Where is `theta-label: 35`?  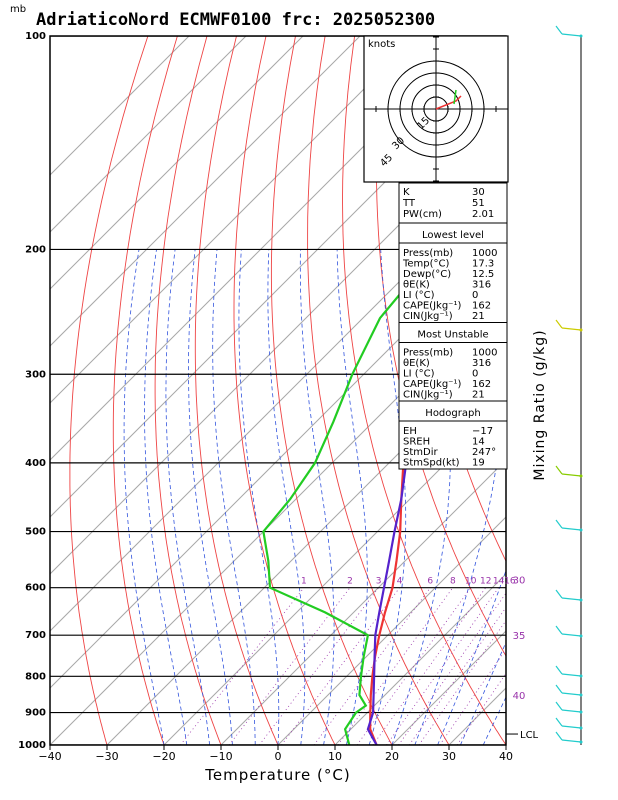 theta-label: 35 is located at coordinates (519, 636).